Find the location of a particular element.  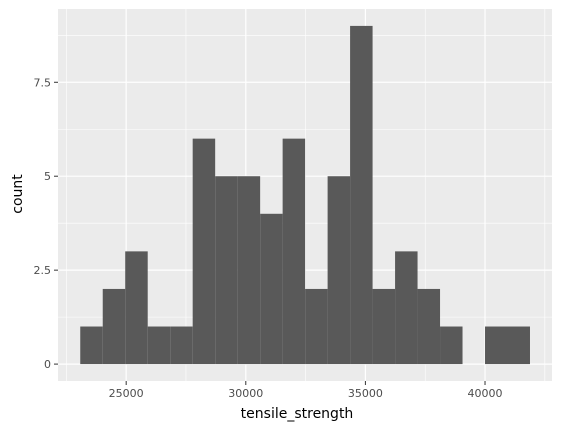

y-tick-label: 7.5 is located at coordinates (43, 82).